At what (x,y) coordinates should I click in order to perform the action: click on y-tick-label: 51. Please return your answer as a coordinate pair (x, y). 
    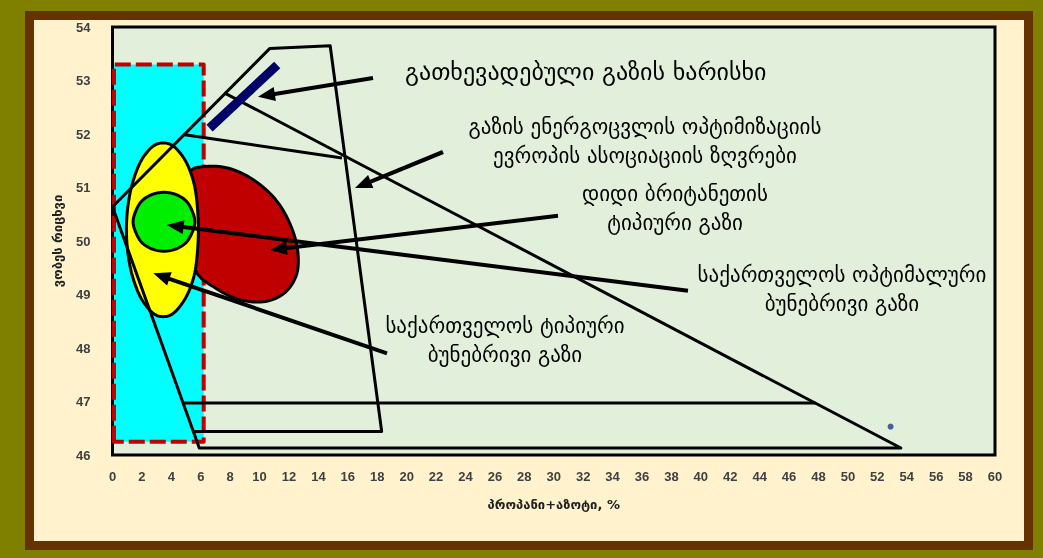
    Looking at the image, I should click on (83, 187).